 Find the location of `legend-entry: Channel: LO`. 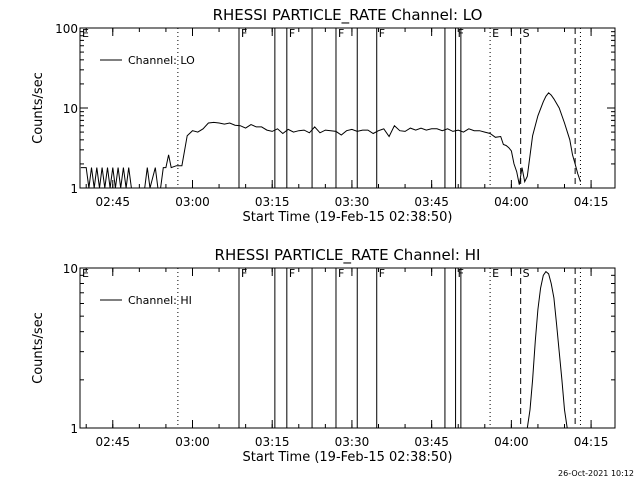

legend-entry: Channel: LO is located at coordinates (161, 60).